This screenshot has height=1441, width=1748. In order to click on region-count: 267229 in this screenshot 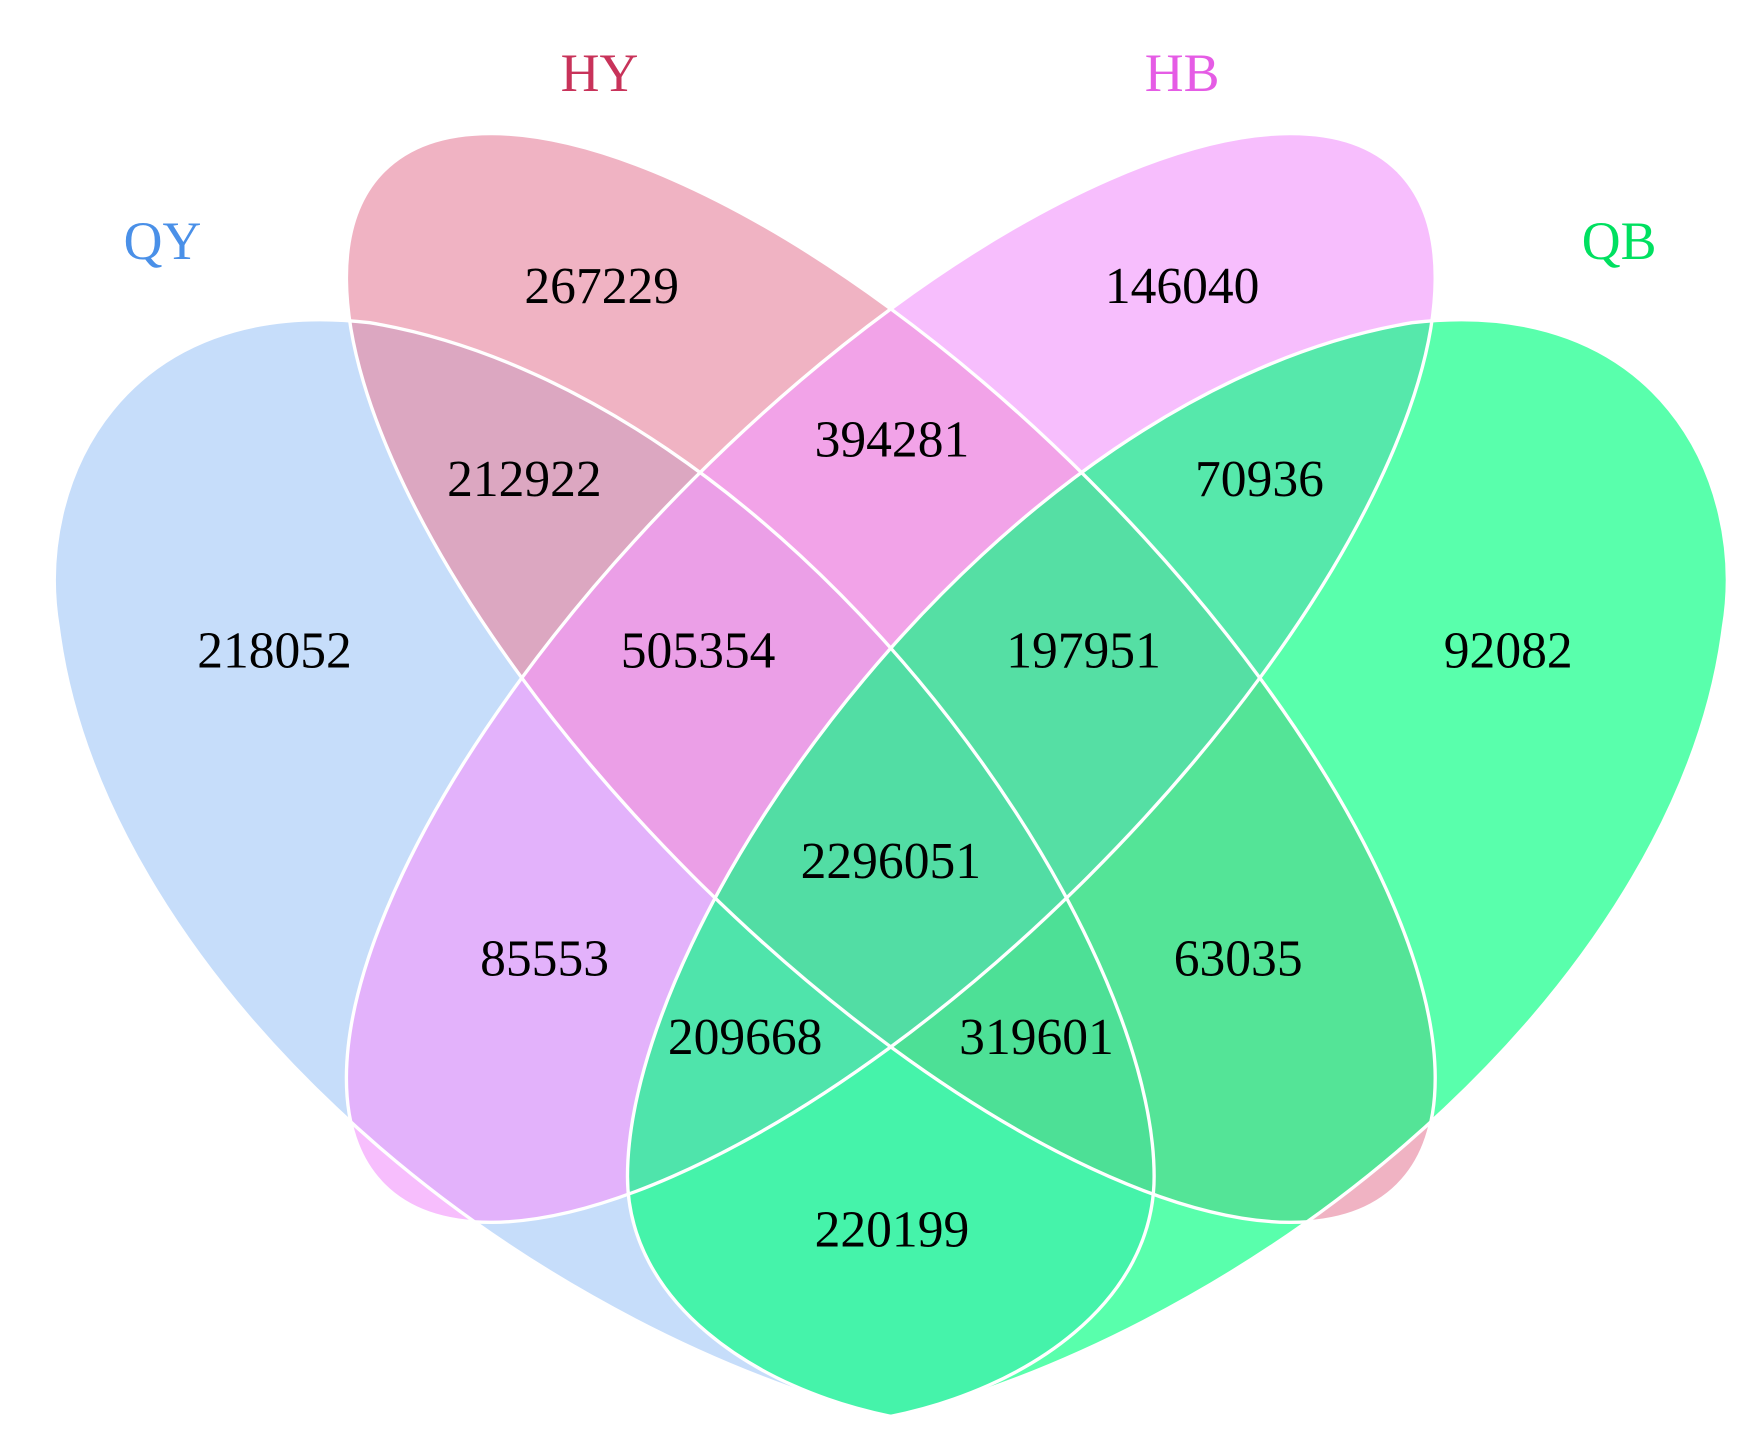, I will do `click(601, 286)`.